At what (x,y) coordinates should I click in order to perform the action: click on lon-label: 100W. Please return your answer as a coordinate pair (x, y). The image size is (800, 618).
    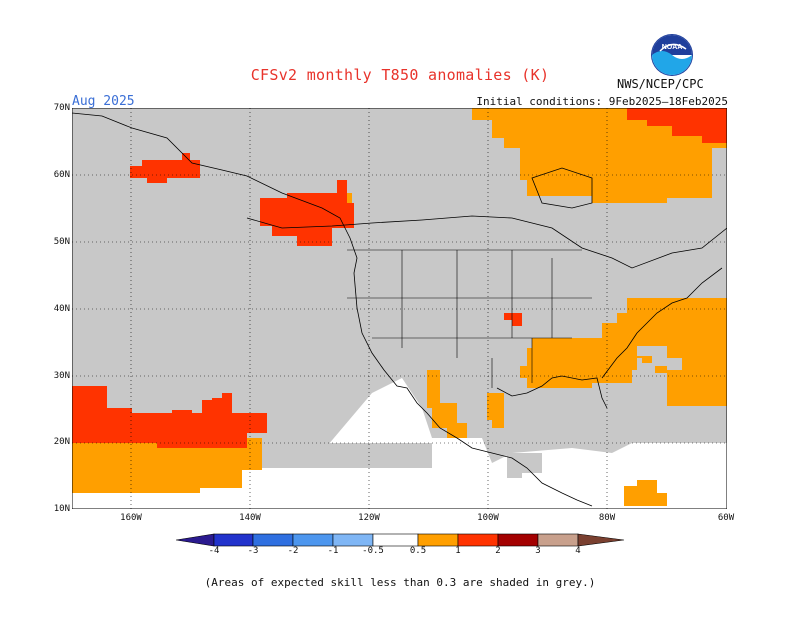
    Looking at the image, I should click on (488, 518).